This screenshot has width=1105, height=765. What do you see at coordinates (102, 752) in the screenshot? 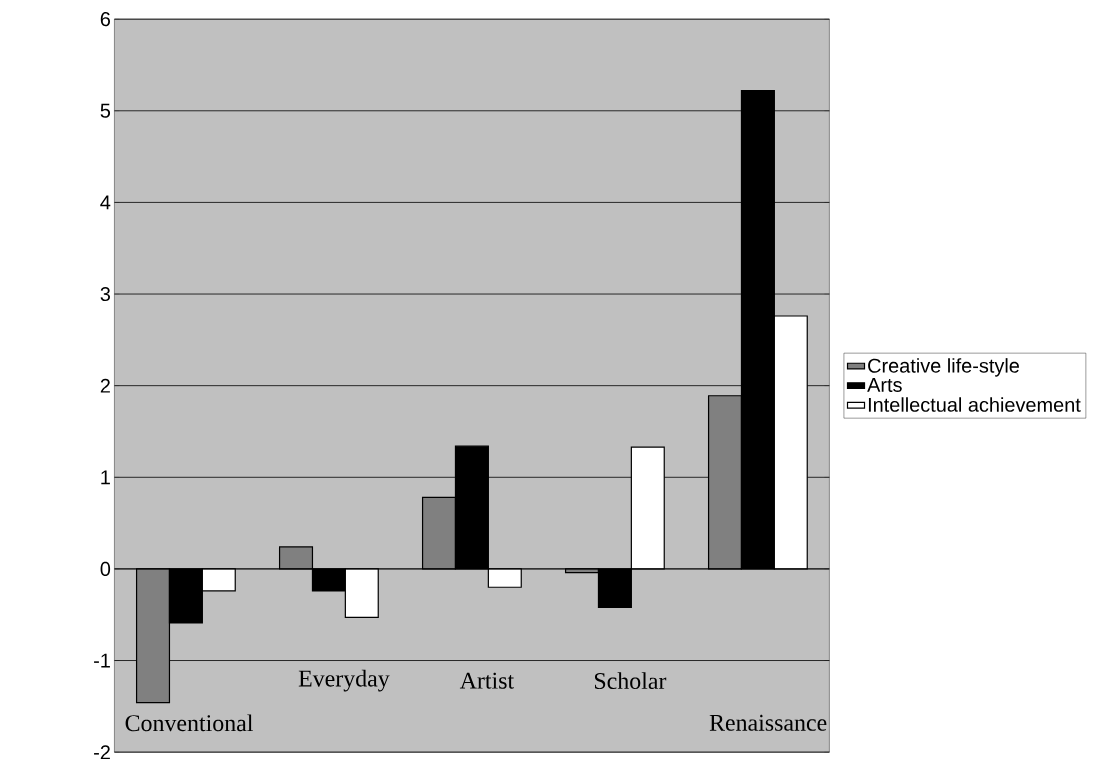
I see `y-tick-label: -2` at bounding box center [102, 752].